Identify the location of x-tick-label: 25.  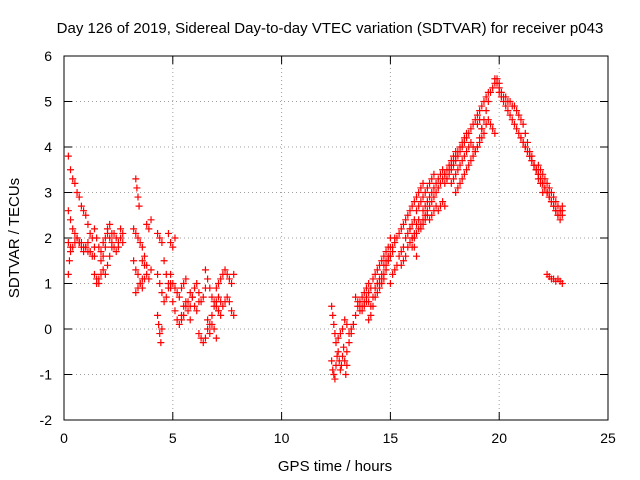
(608, 438).